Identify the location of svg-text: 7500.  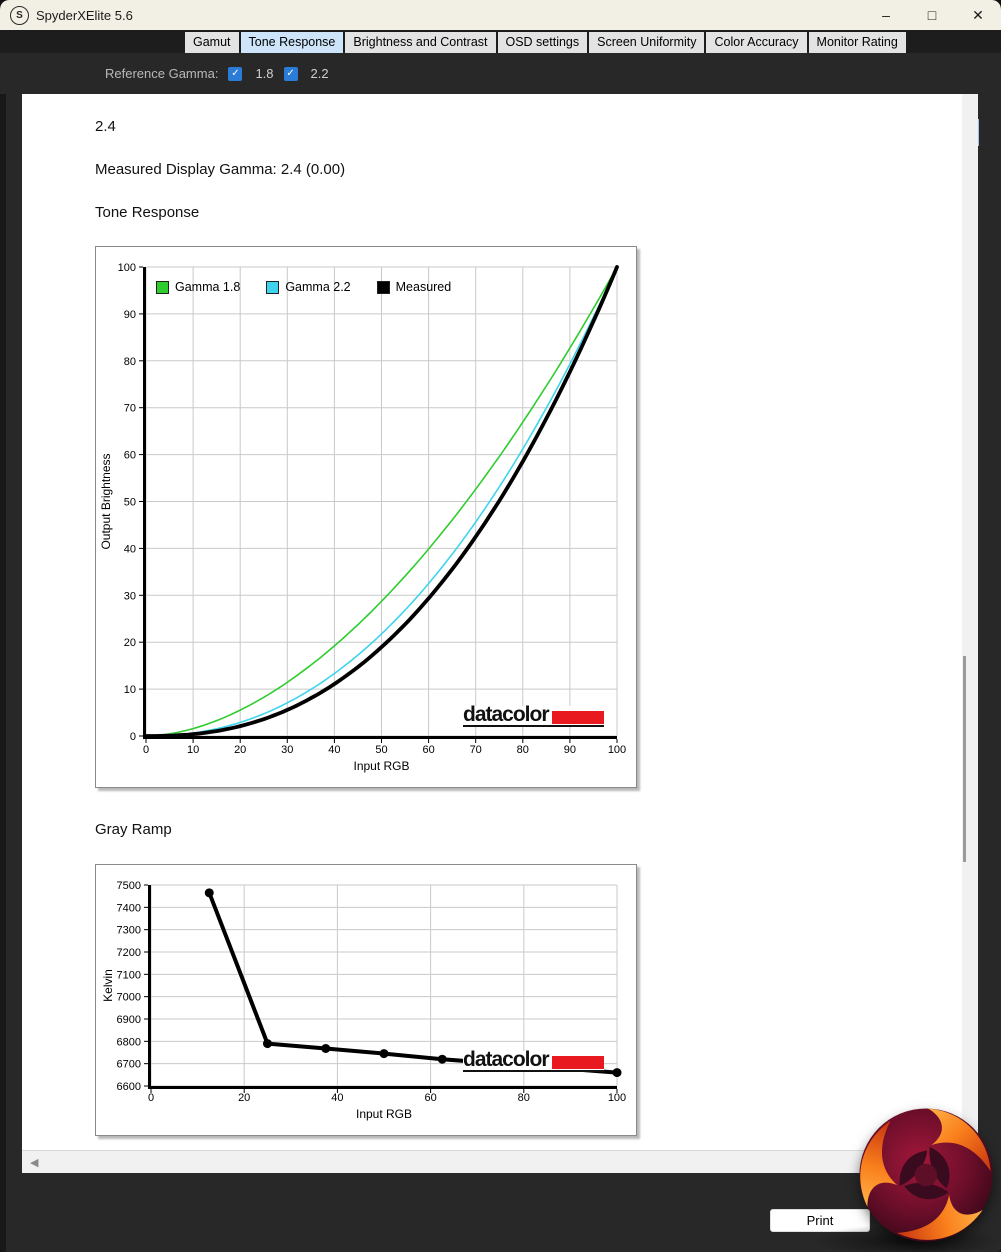
(129, 886).